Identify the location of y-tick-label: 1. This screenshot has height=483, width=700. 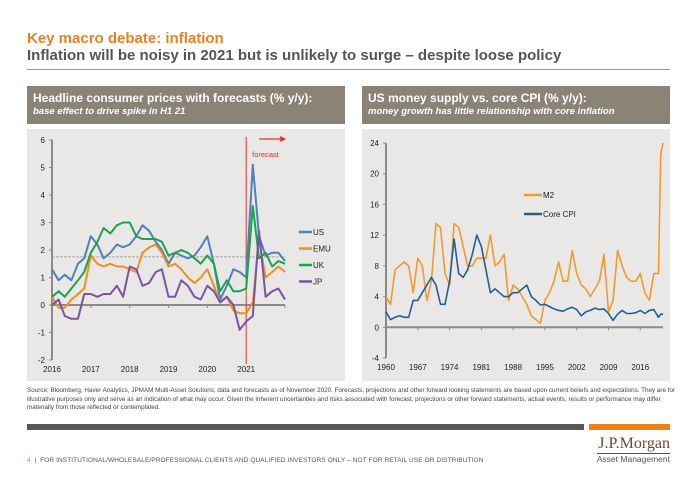
(43, 278).